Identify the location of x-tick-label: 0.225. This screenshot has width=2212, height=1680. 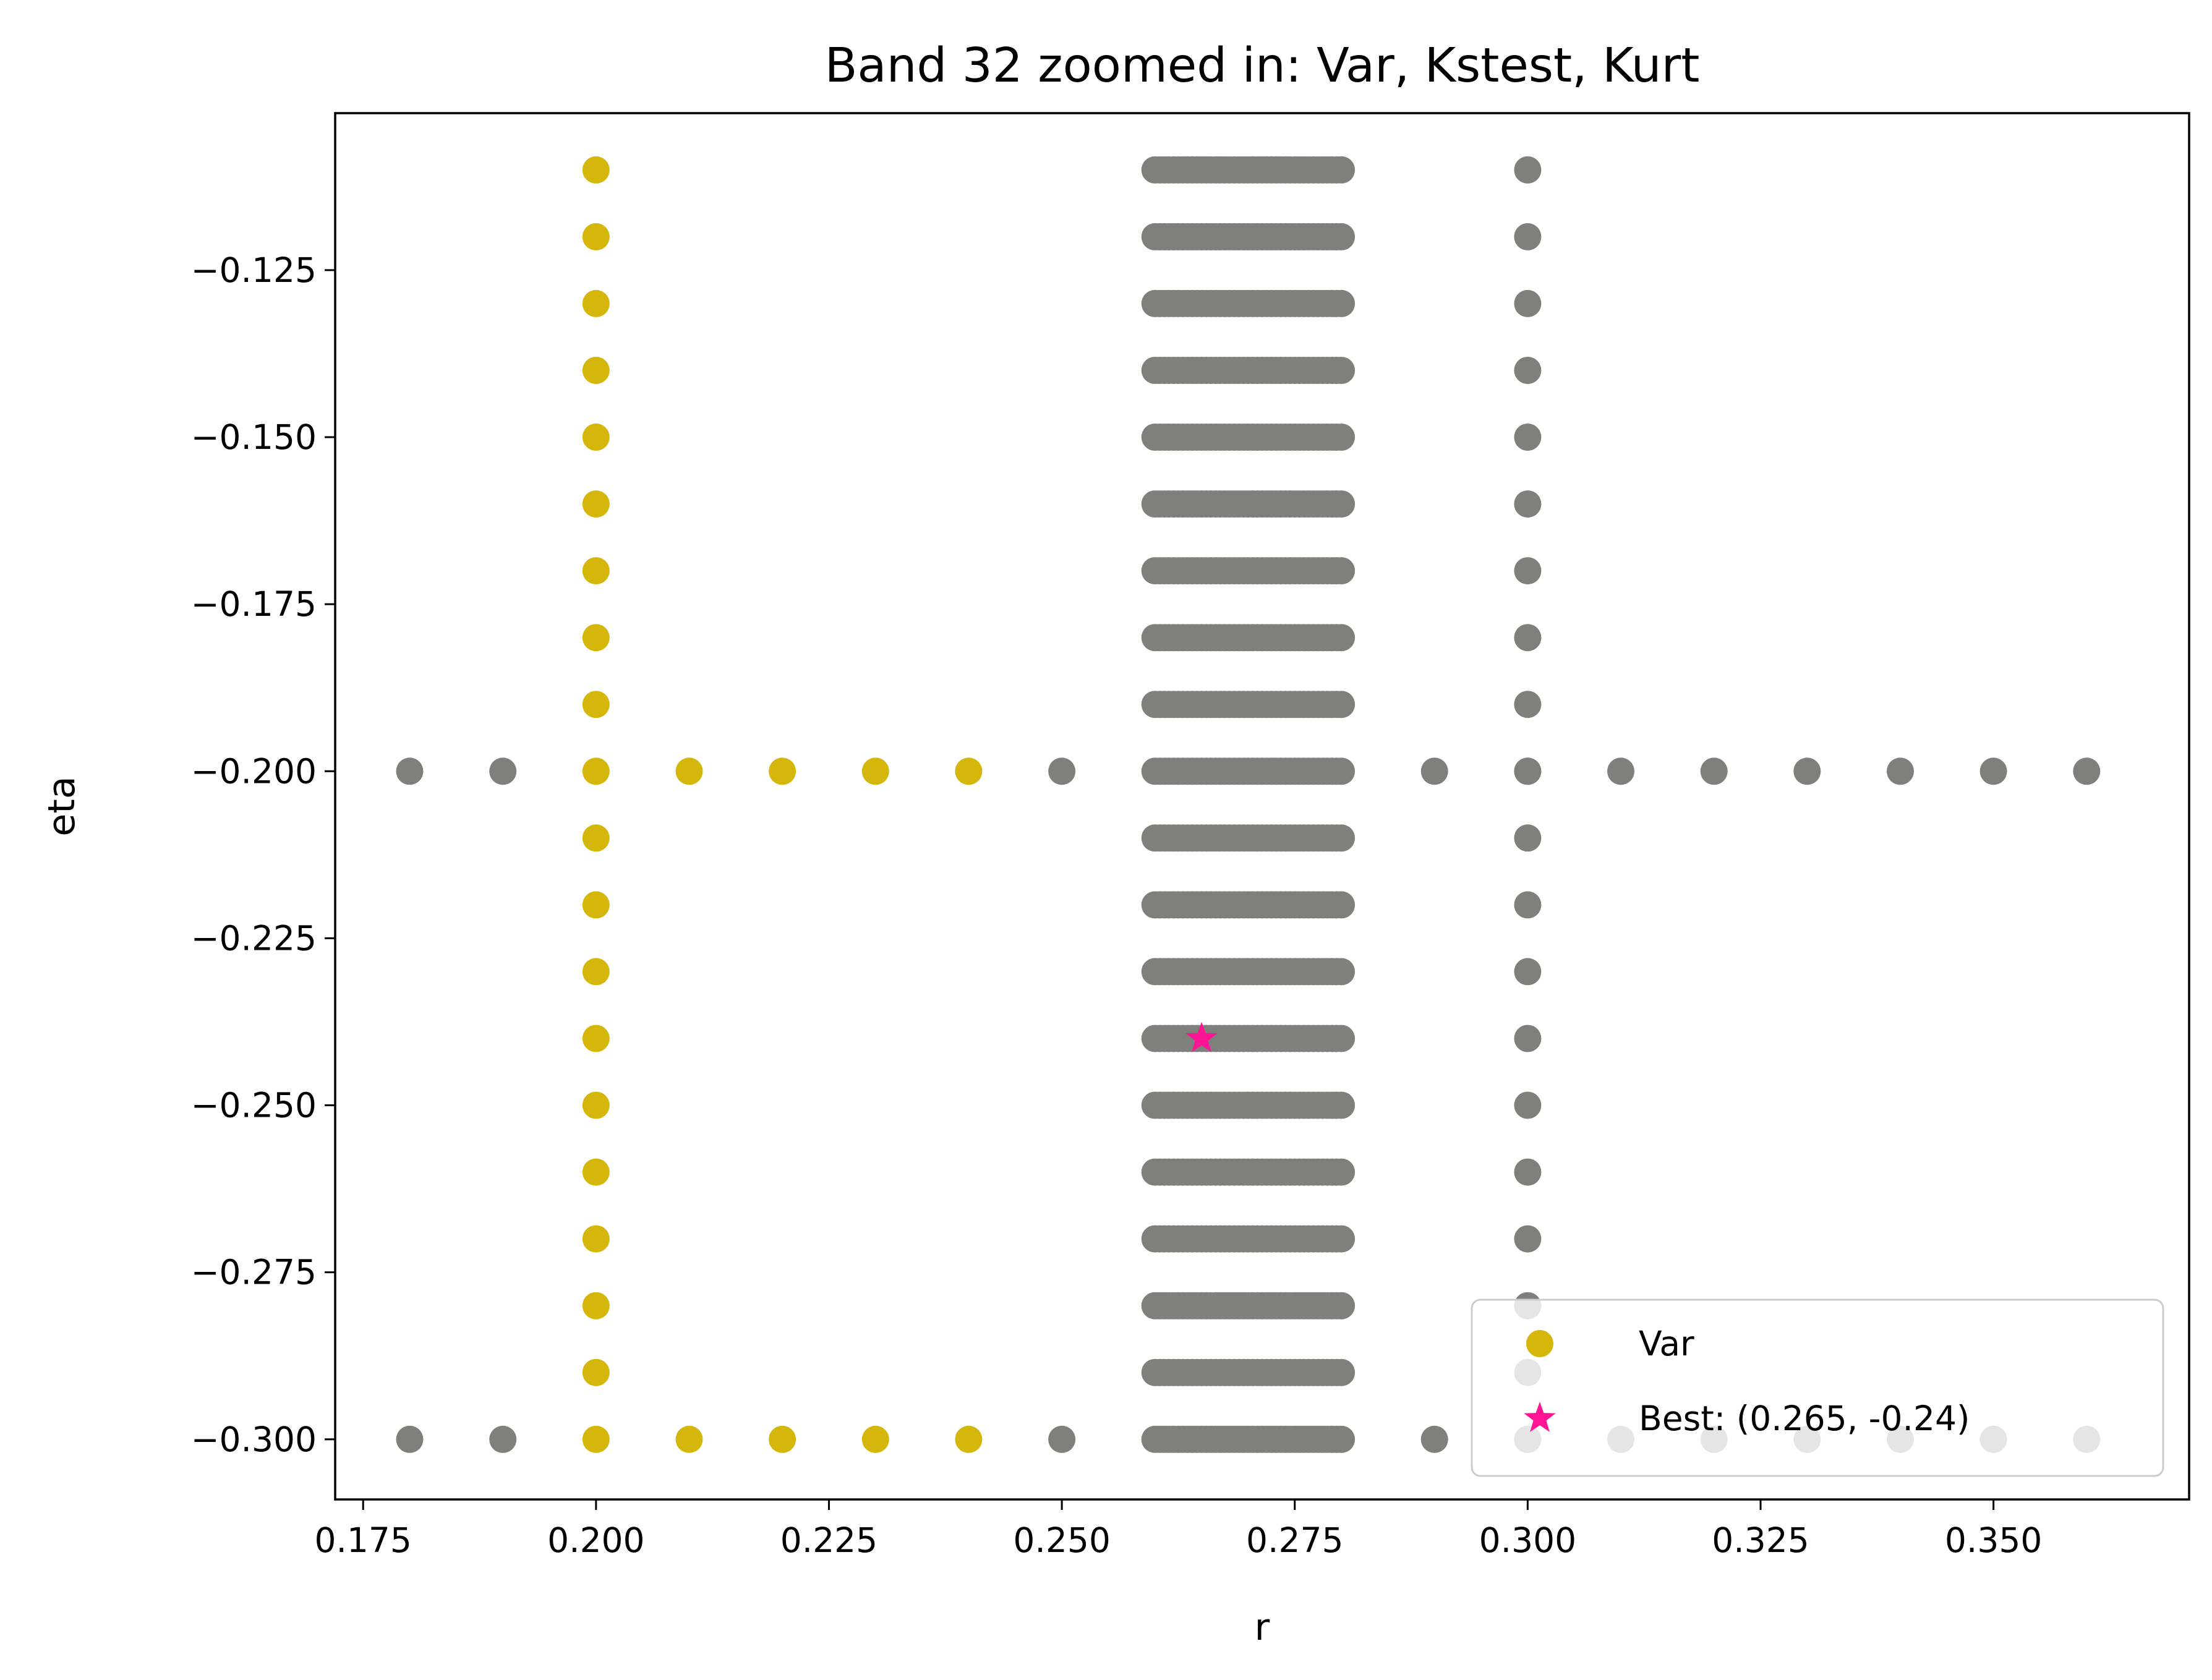
(829, 1540).